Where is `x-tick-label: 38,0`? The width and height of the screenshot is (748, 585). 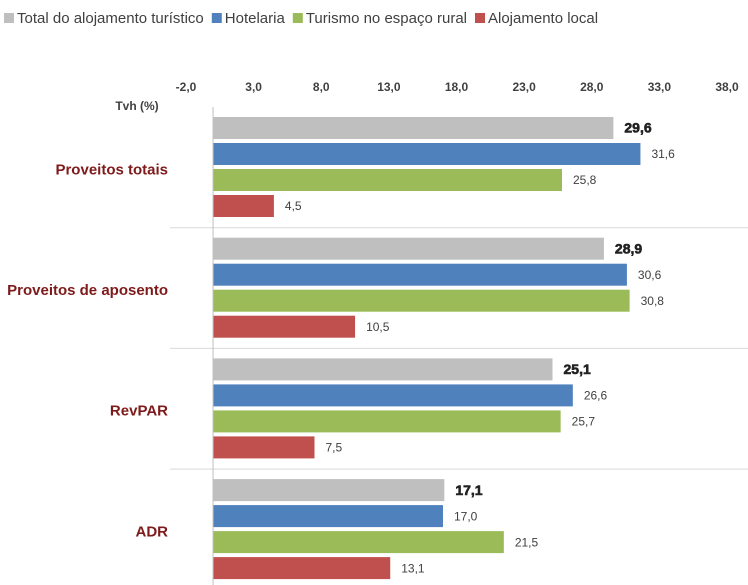 x-tick-label: 38,0 is located at coordinates (727, 87).